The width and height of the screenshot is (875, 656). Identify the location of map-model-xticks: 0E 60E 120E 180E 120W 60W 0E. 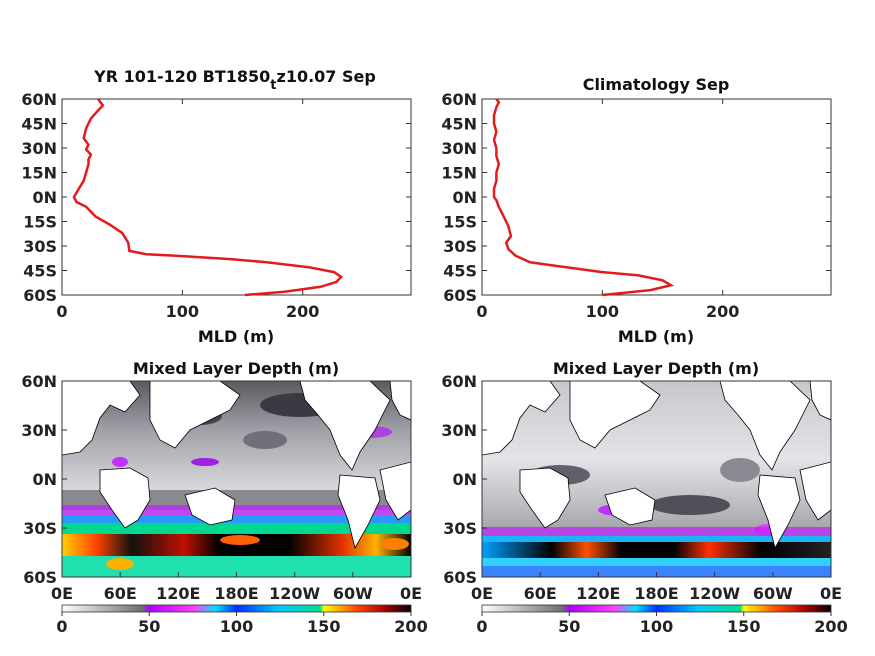
(236, 587).